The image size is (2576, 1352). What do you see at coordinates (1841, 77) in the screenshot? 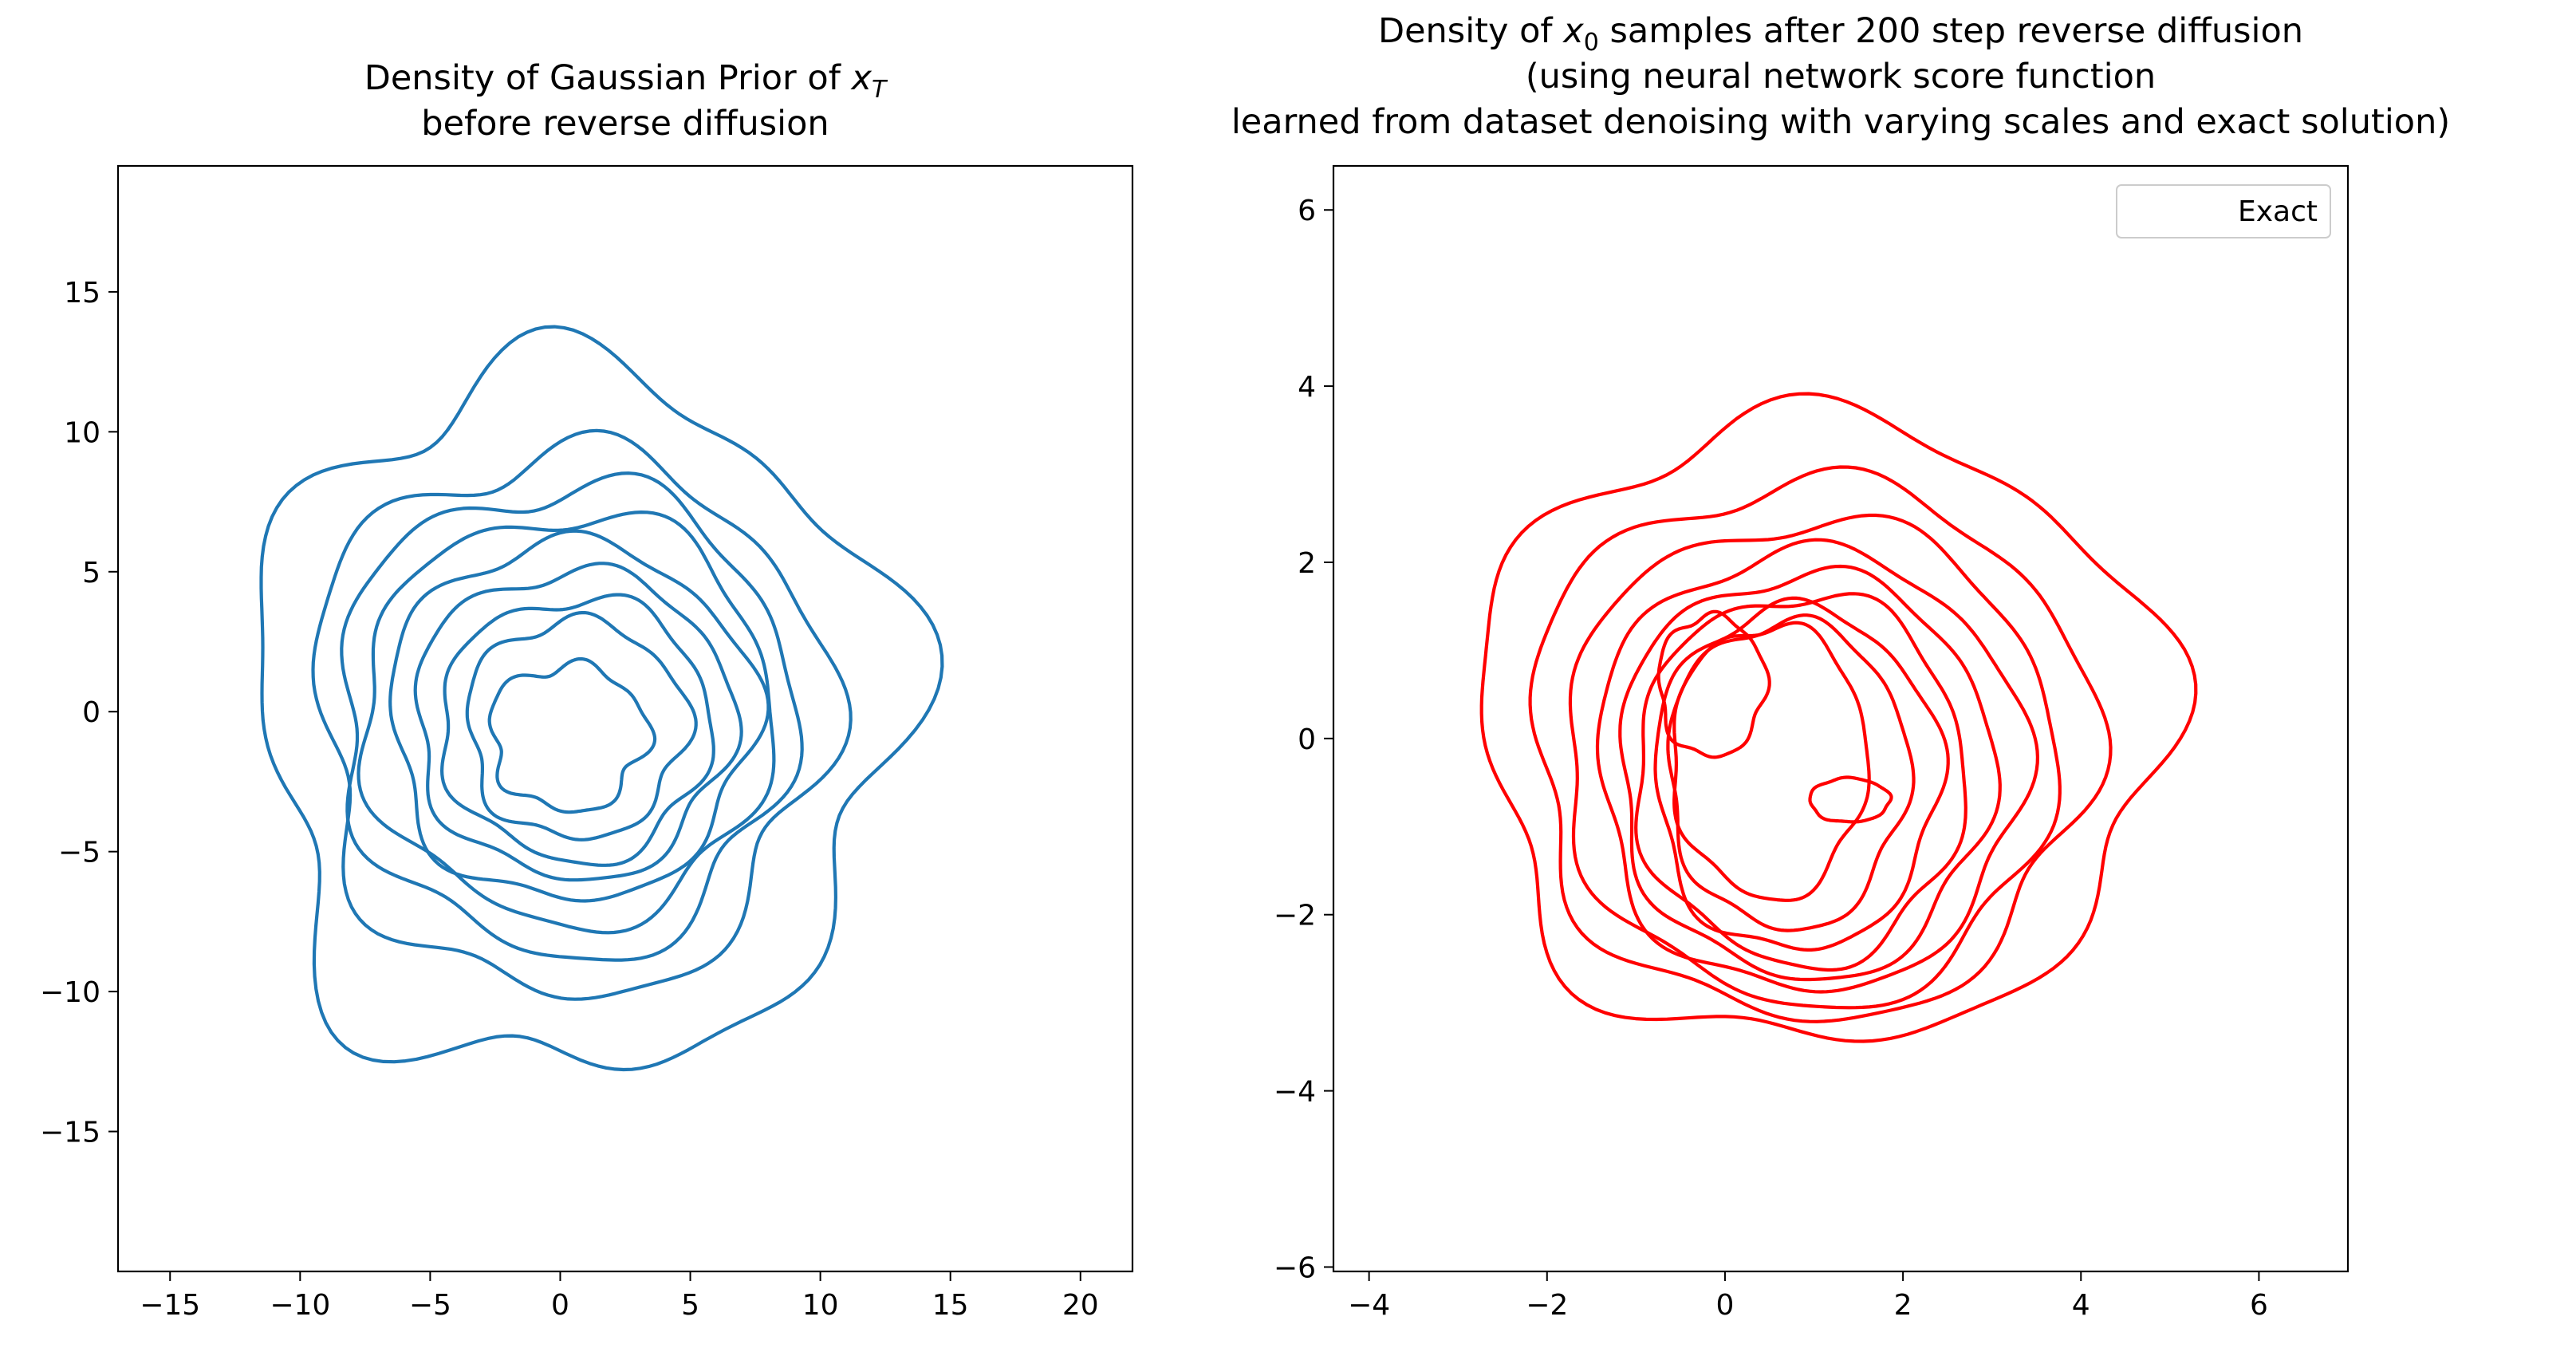
I see `chart-title-line-1: (using neural network score function` at bounding box center [1841, 77].